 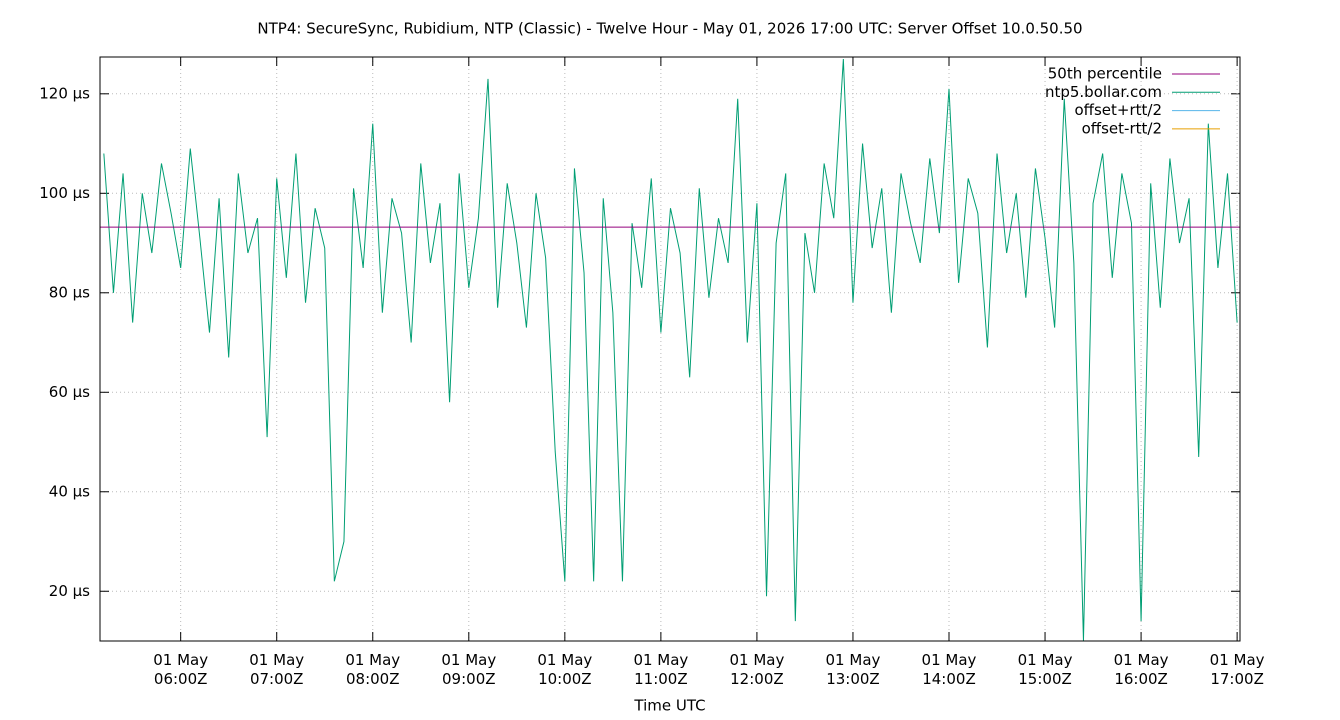 I want to click on y-tick-label: 80 µs, so click(x=69, y=292).